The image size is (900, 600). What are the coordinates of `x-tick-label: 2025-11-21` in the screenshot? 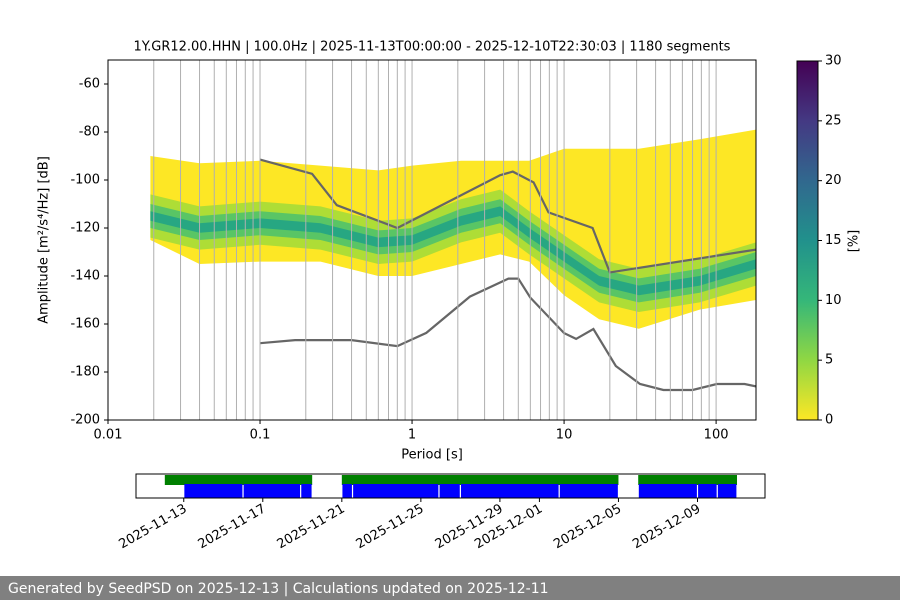 It's located at (311, 527).